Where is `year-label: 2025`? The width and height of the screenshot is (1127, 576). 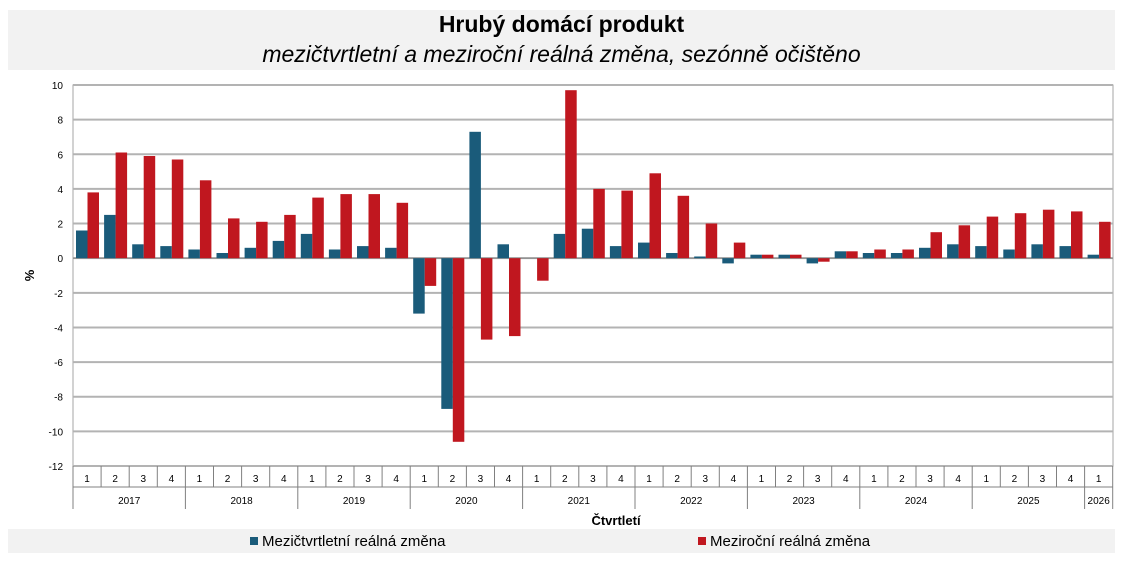 year-label: 2025 is located at coordinates (1028, 501).